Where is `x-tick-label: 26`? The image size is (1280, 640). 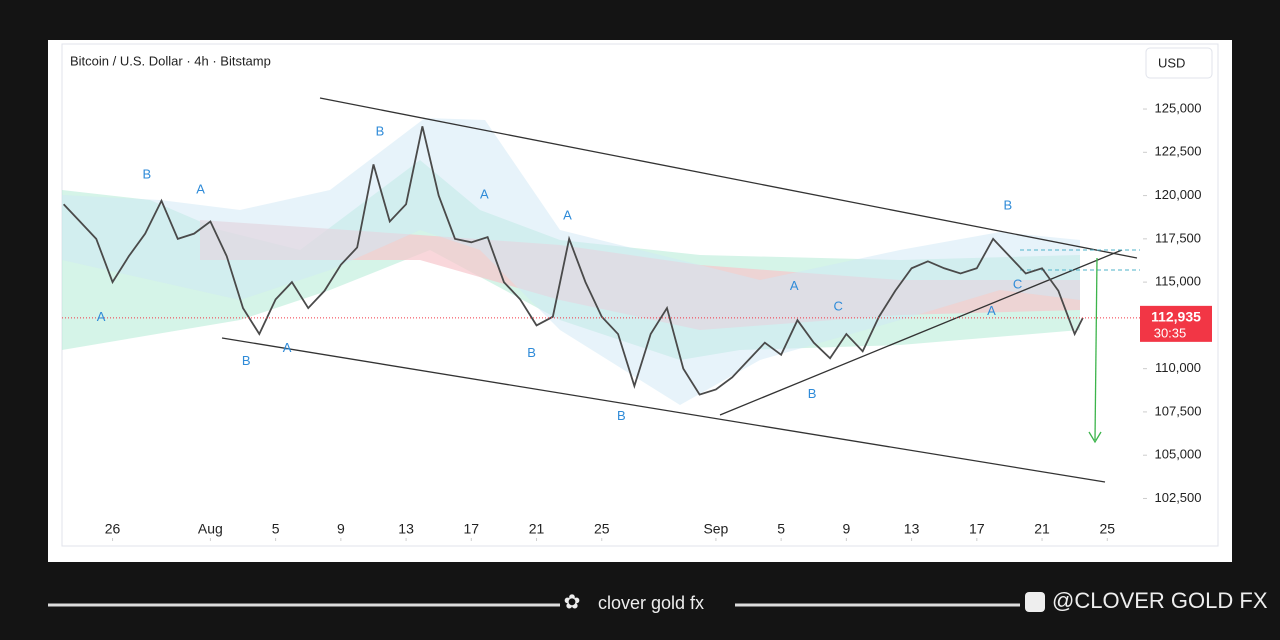 x-tick-label: 26 is located at coordinates (113, 529).